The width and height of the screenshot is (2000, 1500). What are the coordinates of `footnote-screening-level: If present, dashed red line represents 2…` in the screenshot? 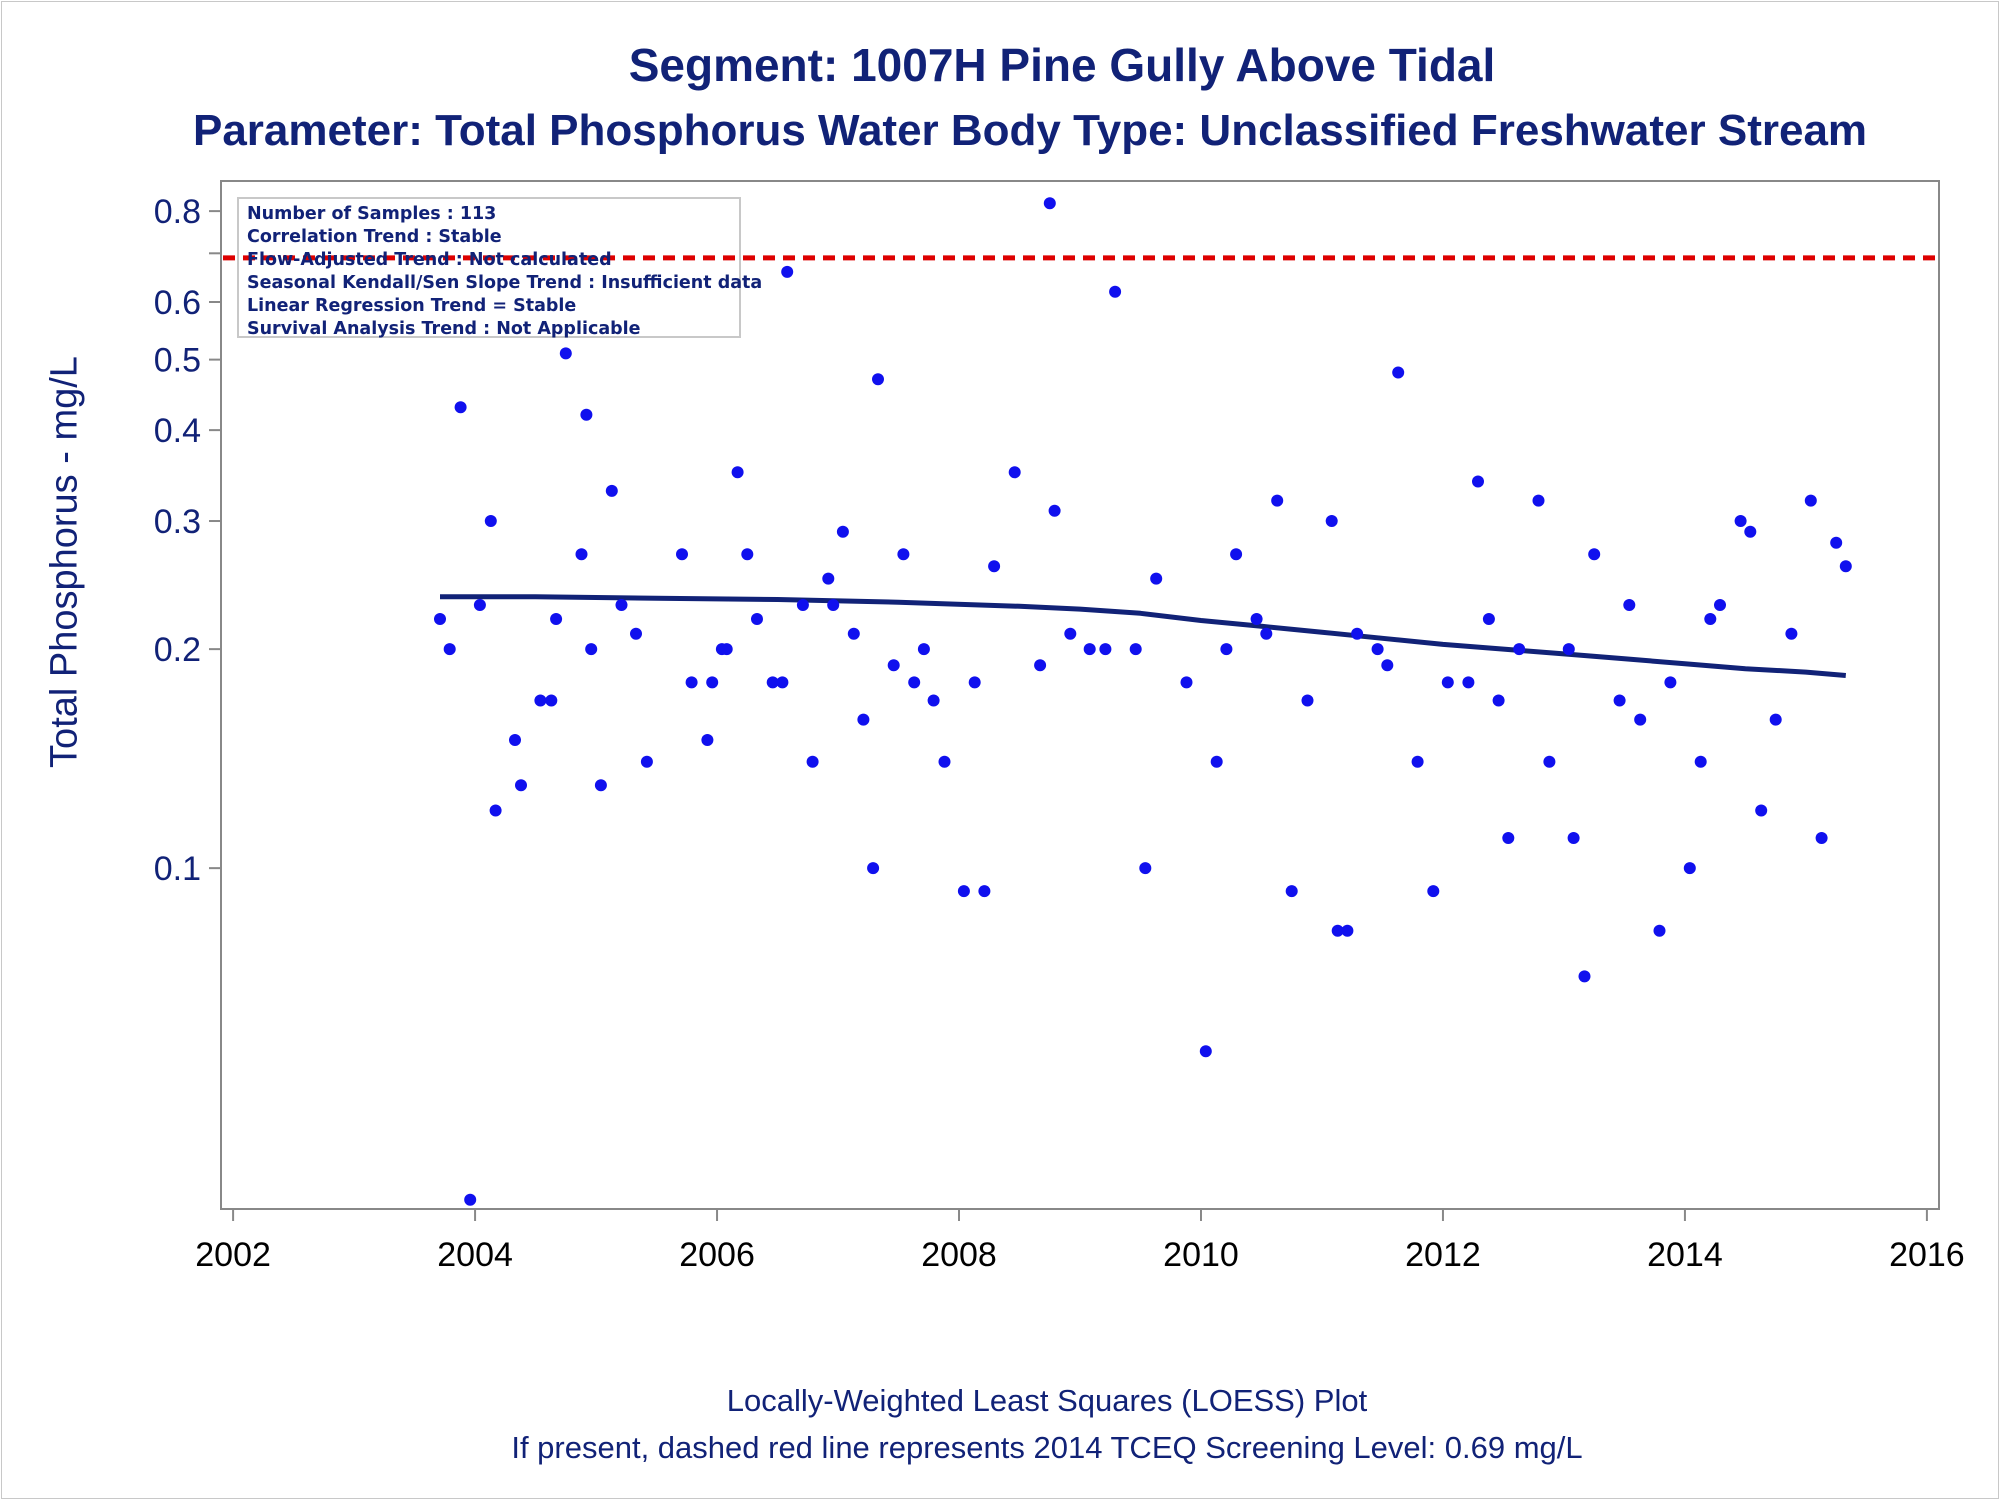 It's located at (1047, 1447).